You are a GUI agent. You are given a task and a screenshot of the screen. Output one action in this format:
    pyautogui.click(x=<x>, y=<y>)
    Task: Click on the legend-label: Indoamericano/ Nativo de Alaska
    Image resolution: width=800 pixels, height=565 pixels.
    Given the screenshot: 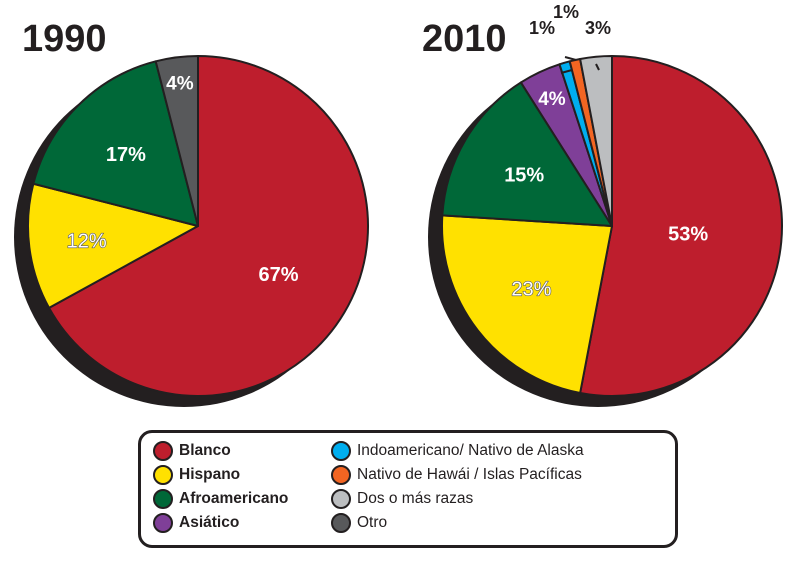 What is the action you would take?
    pyautogui.click(x=470, y=450)
    